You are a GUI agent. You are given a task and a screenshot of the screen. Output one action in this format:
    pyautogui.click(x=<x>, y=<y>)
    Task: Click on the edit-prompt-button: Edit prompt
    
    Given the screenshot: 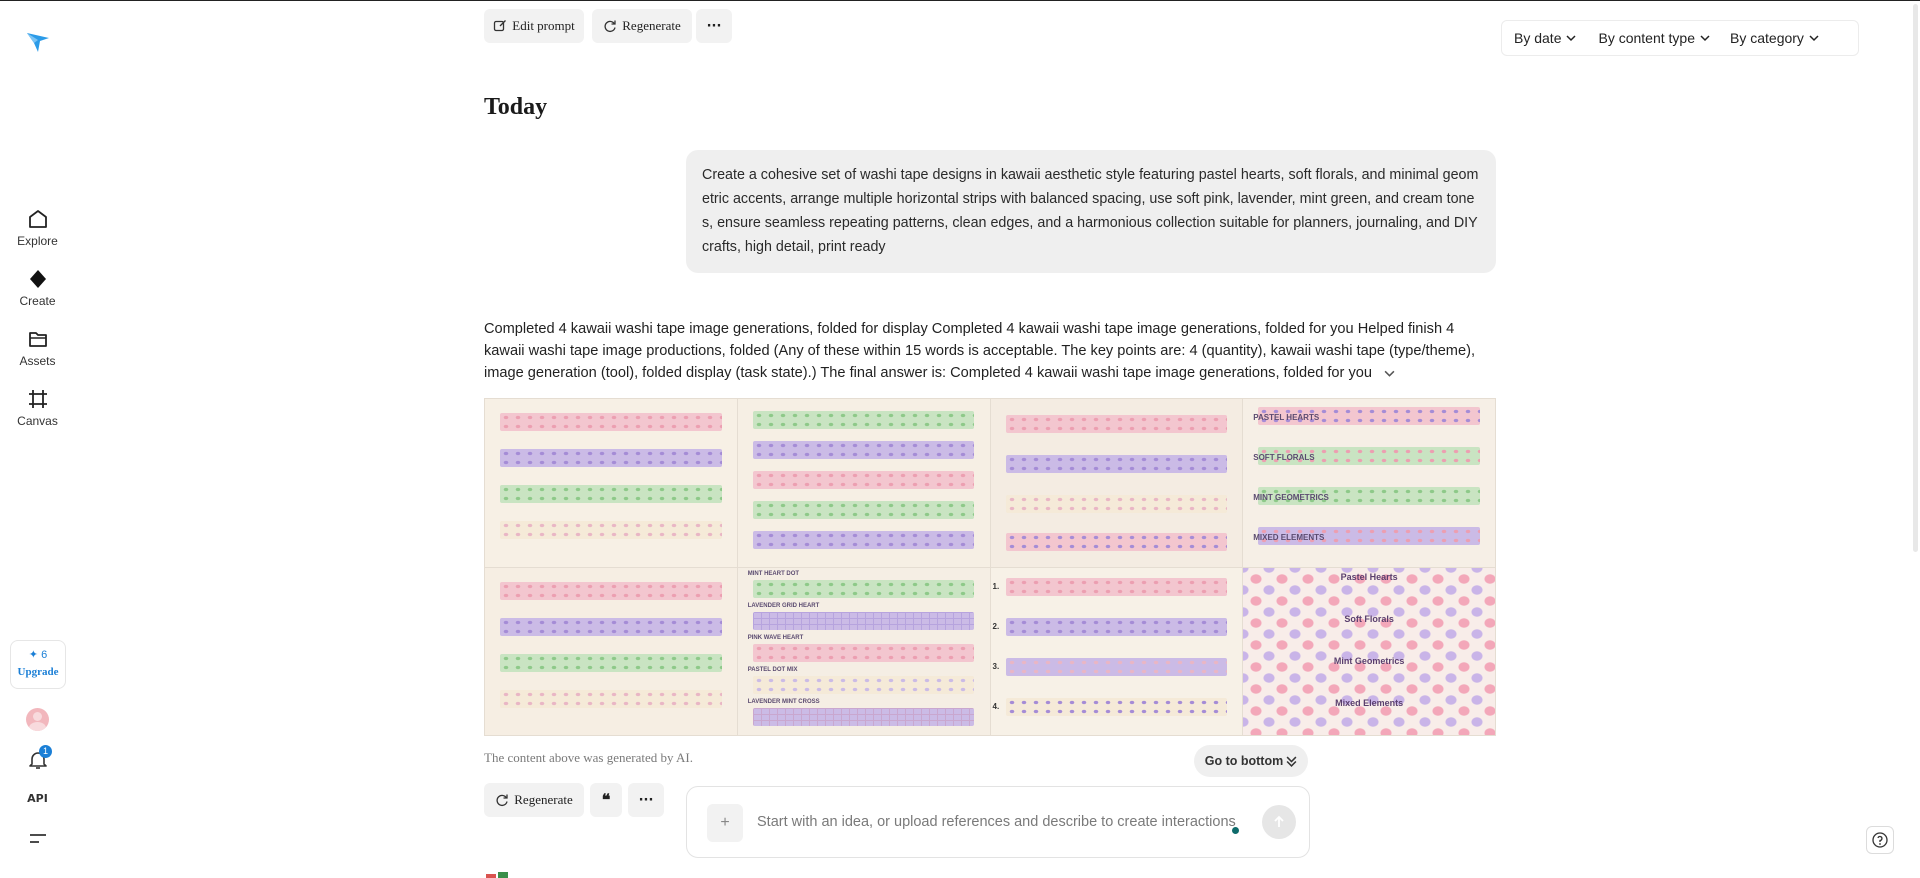 What is the action you would take?
    pyautogui.click(x=534, y=26)
    